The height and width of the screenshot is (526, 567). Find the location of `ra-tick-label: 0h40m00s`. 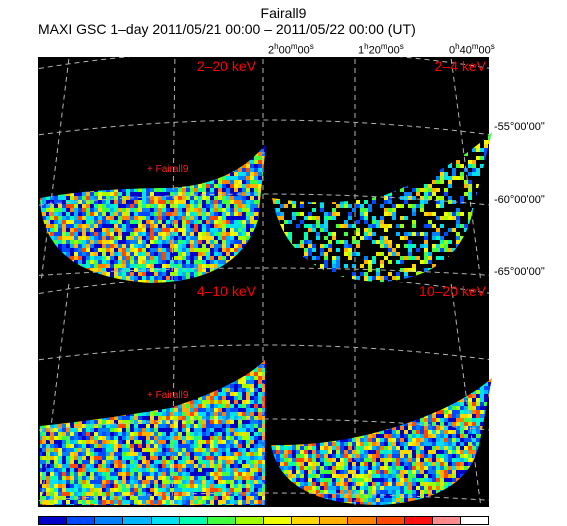

ra-tick-label: 0h40m00s is located at coordinates (472, 49).